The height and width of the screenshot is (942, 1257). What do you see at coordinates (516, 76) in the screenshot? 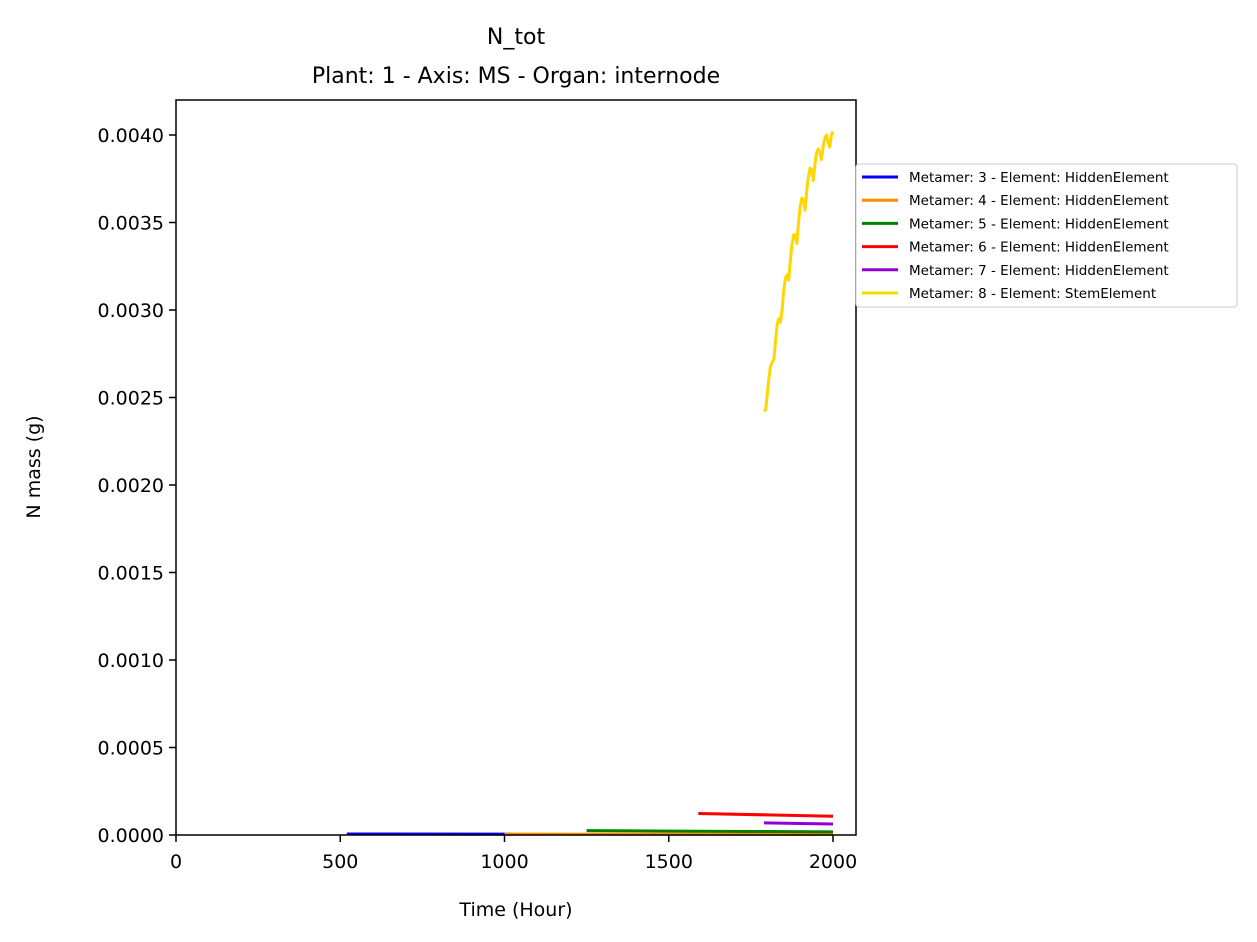
I see `chart-subtitle: Plant: 1 - Axis: MS - Organ: internode` at bounding box center [516, 76].